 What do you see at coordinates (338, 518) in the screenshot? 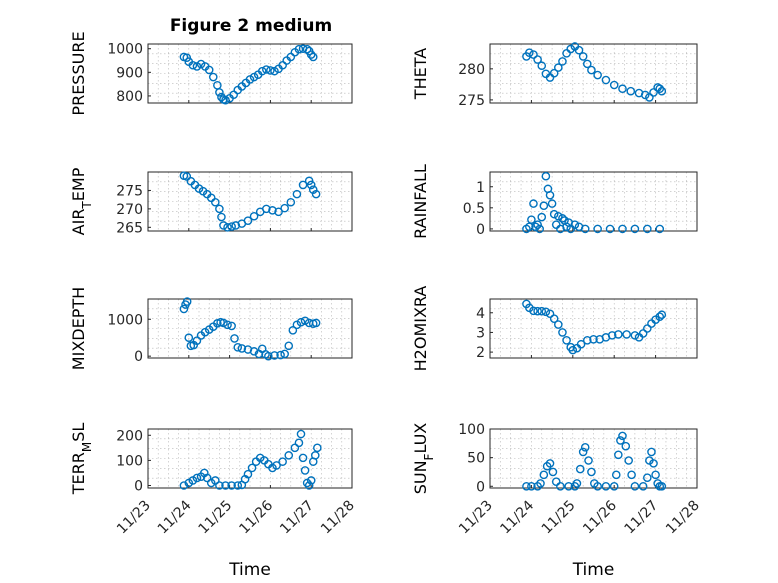
I see `x-tick-label: 11/28` at bounding box center [338, 518].